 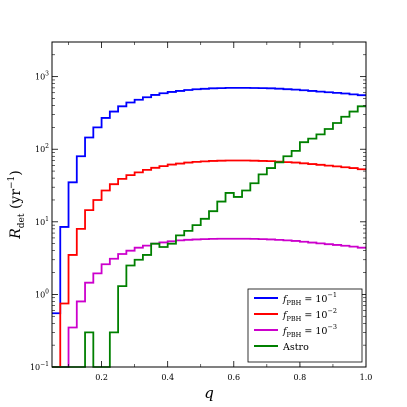 I want to click on legend-entry: fPBH = 10−3, so click(x=309, y=331).